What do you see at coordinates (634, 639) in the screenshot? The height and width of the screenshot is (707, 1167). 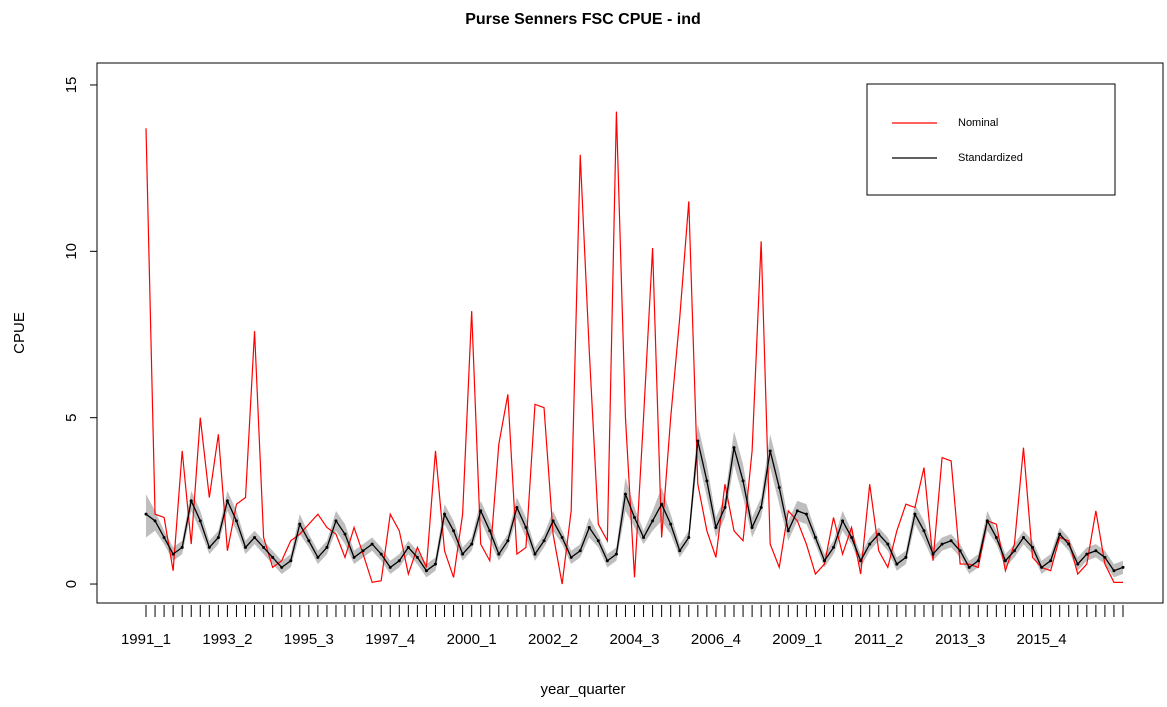 I see `x-tick-label: 2004_3` at bounding box center [634, 639].